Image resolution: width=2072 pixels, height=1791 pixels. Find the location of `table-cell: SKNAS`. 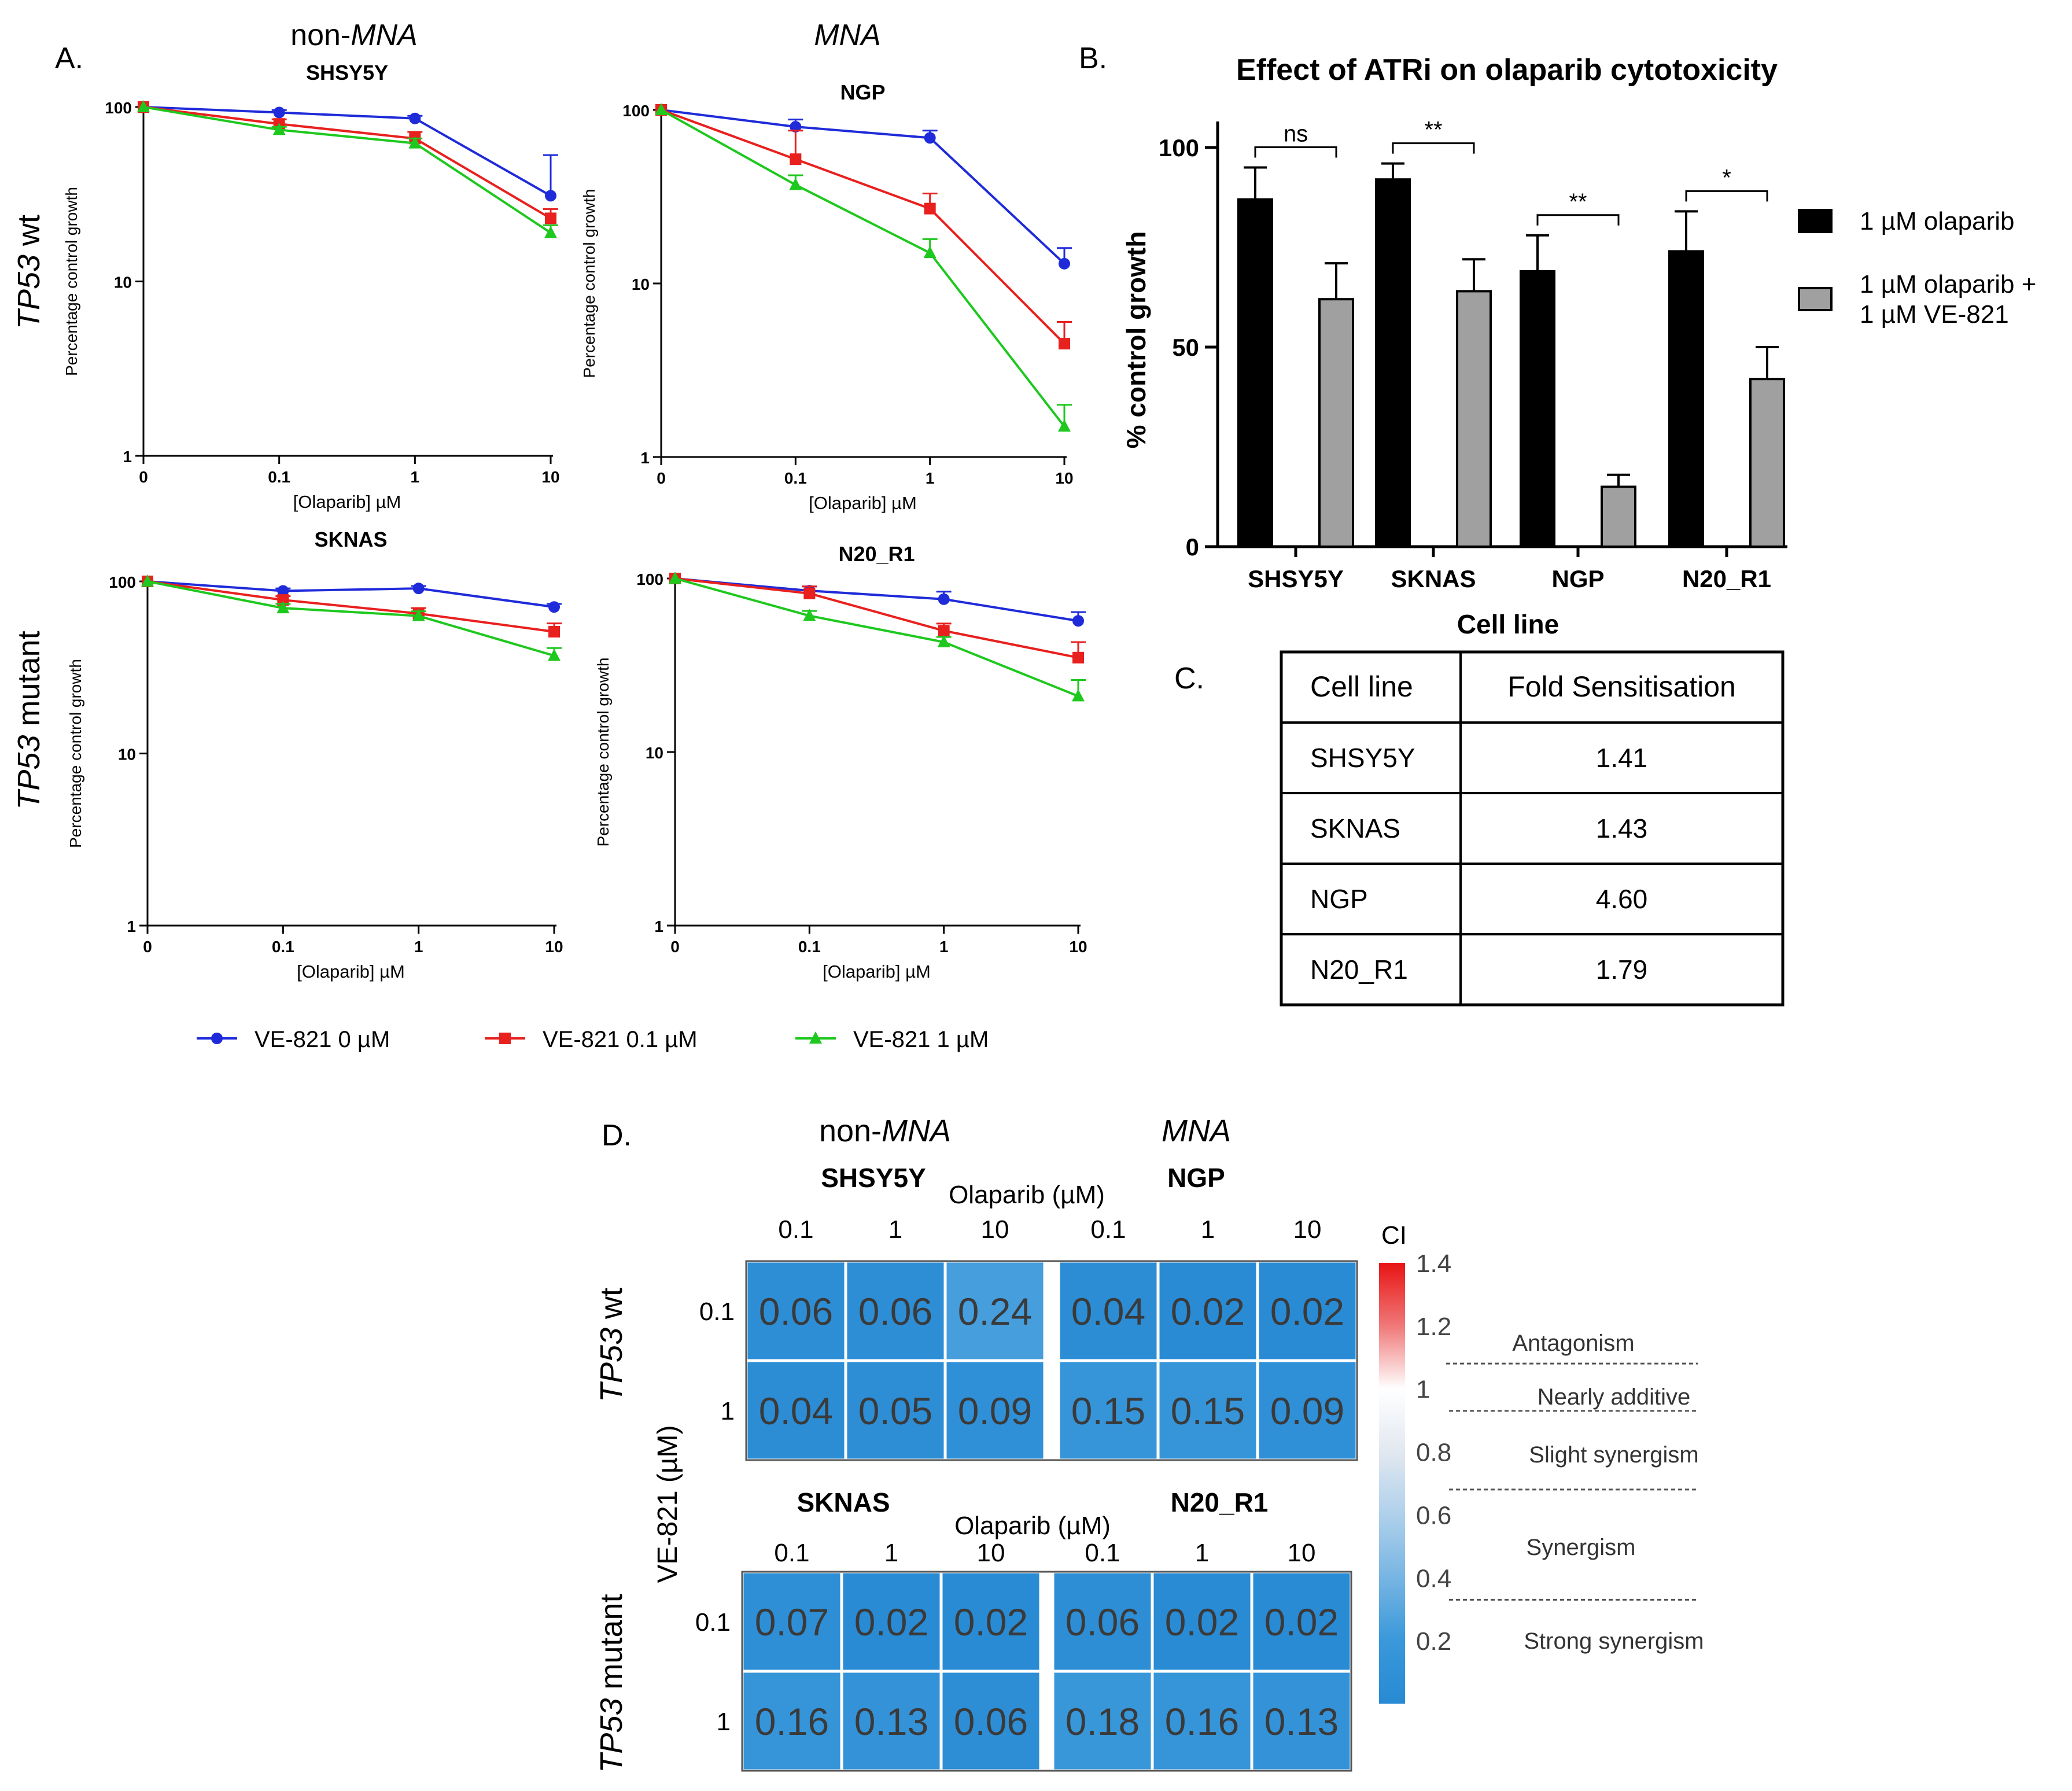

table-cell: SKNAS is located at coordinates (1355, 828).